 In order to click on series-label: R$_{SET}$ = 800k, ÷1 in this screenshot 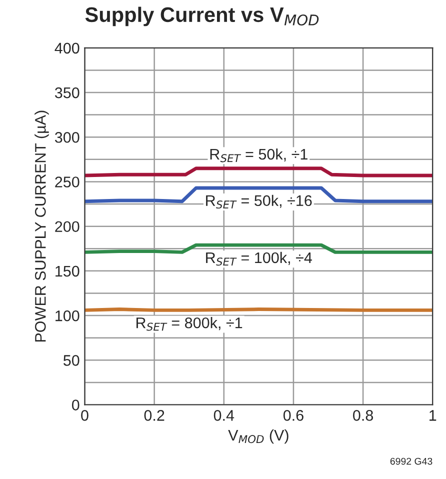, I will do `click(189, 324)`.